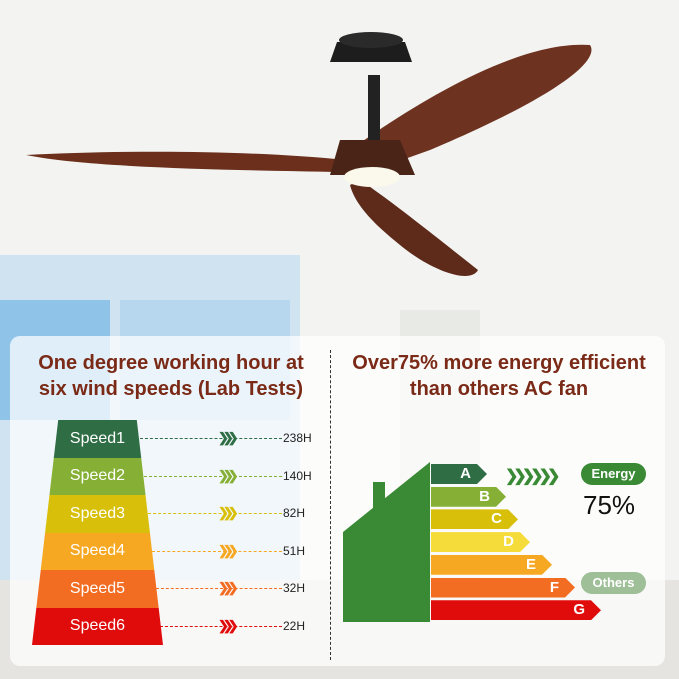 The width and height of the screenshot is (679, 679). Describe the element at coordinates (516, 610) in the screenshot. I see `energy-grade-bar: G` at that location.